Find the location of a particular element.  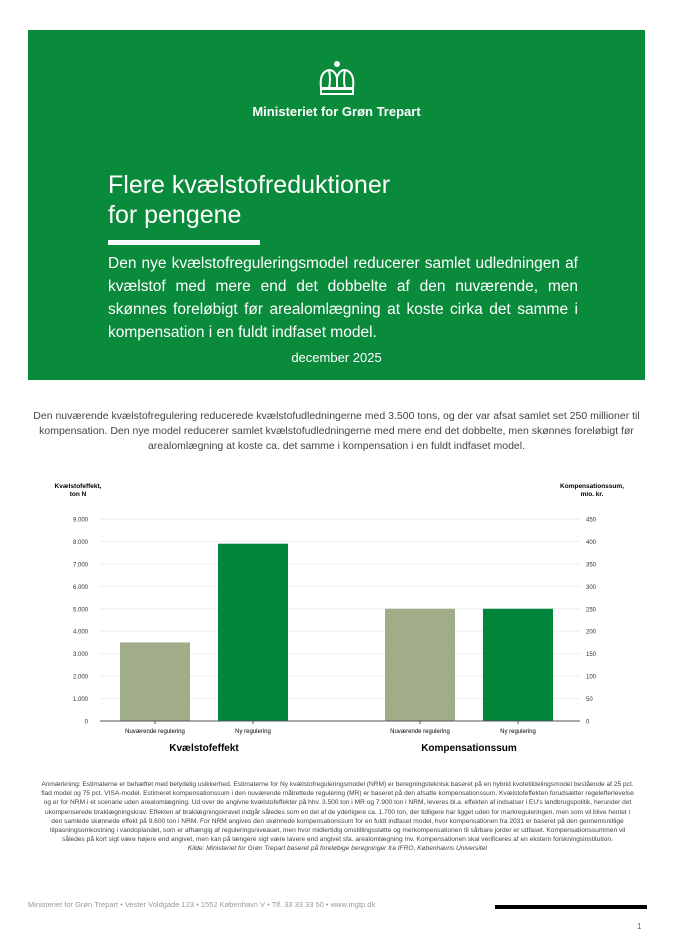

ministry-name: Ministeriet for Grøn Trepart is located at coordinates (336, 111).